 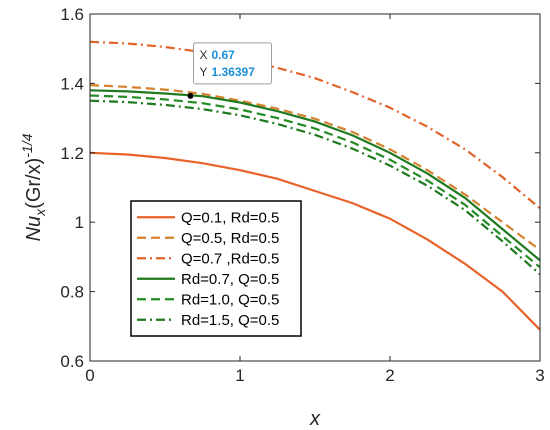 What do you see at coordinates (34, 229) in the screenshot?
I see `y-axis-label-base: Nu` at bounding box center [34, 229].